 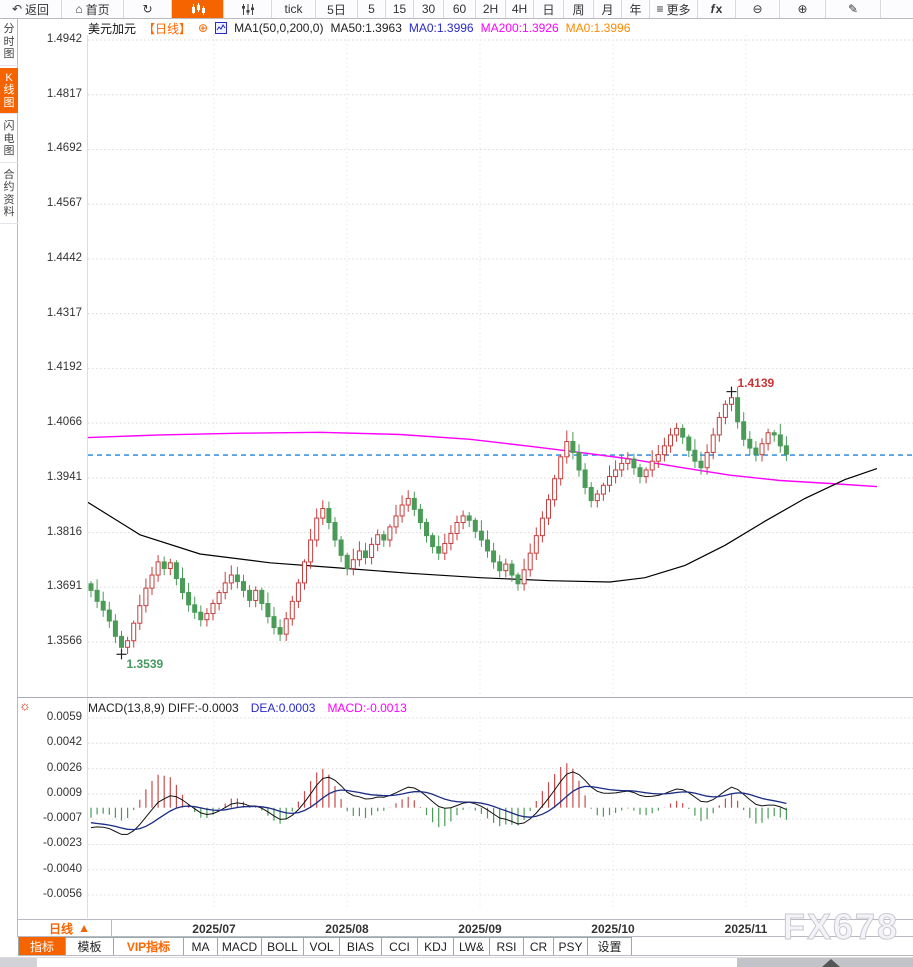 I want to click on zoom-in-icon: ⊕, so click(x=802, y=9).